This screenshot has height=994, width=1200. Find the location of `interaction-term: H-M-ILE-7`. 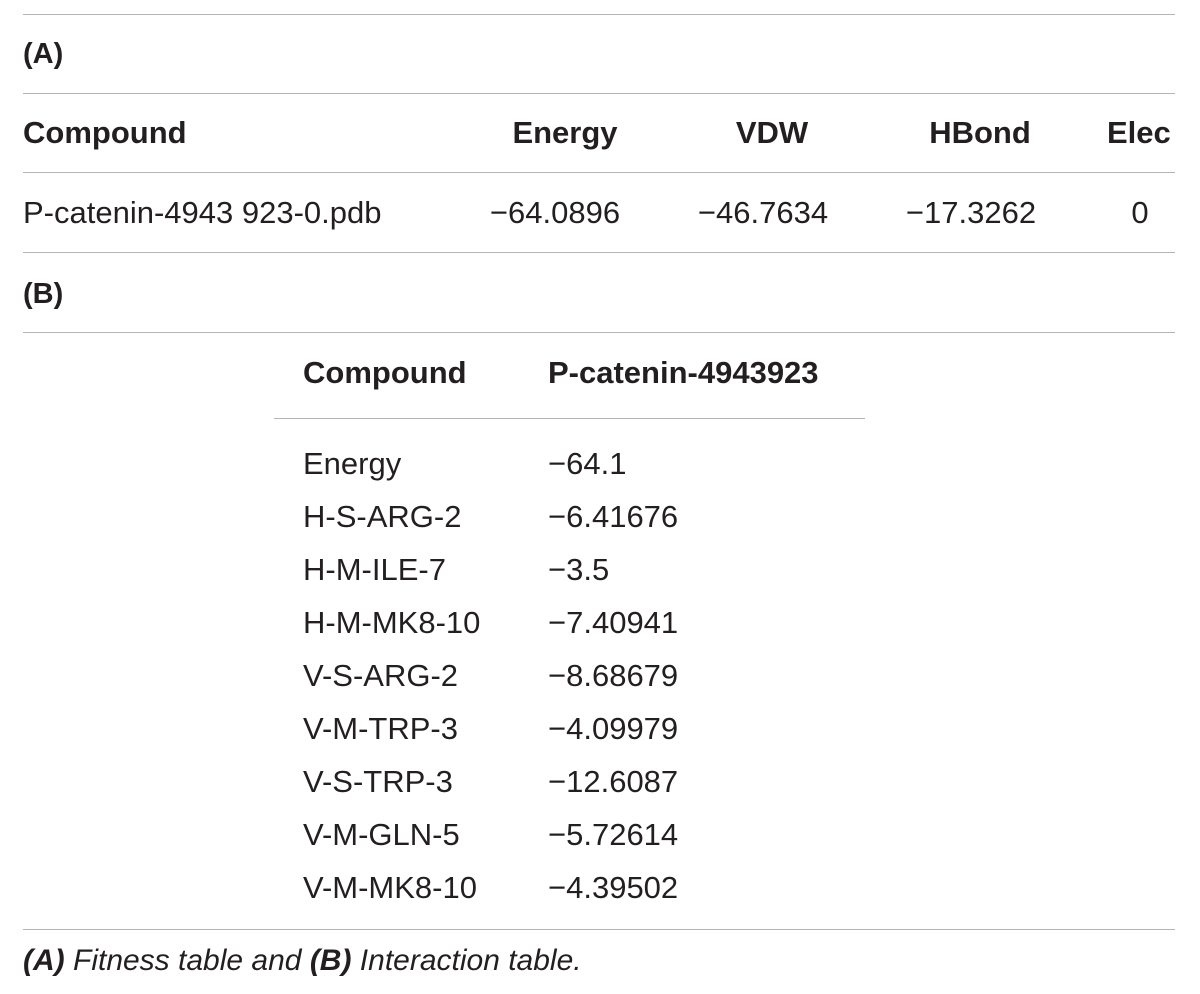

interaction-term: H-M-ILE-7 is located at coordinates (374, 569).